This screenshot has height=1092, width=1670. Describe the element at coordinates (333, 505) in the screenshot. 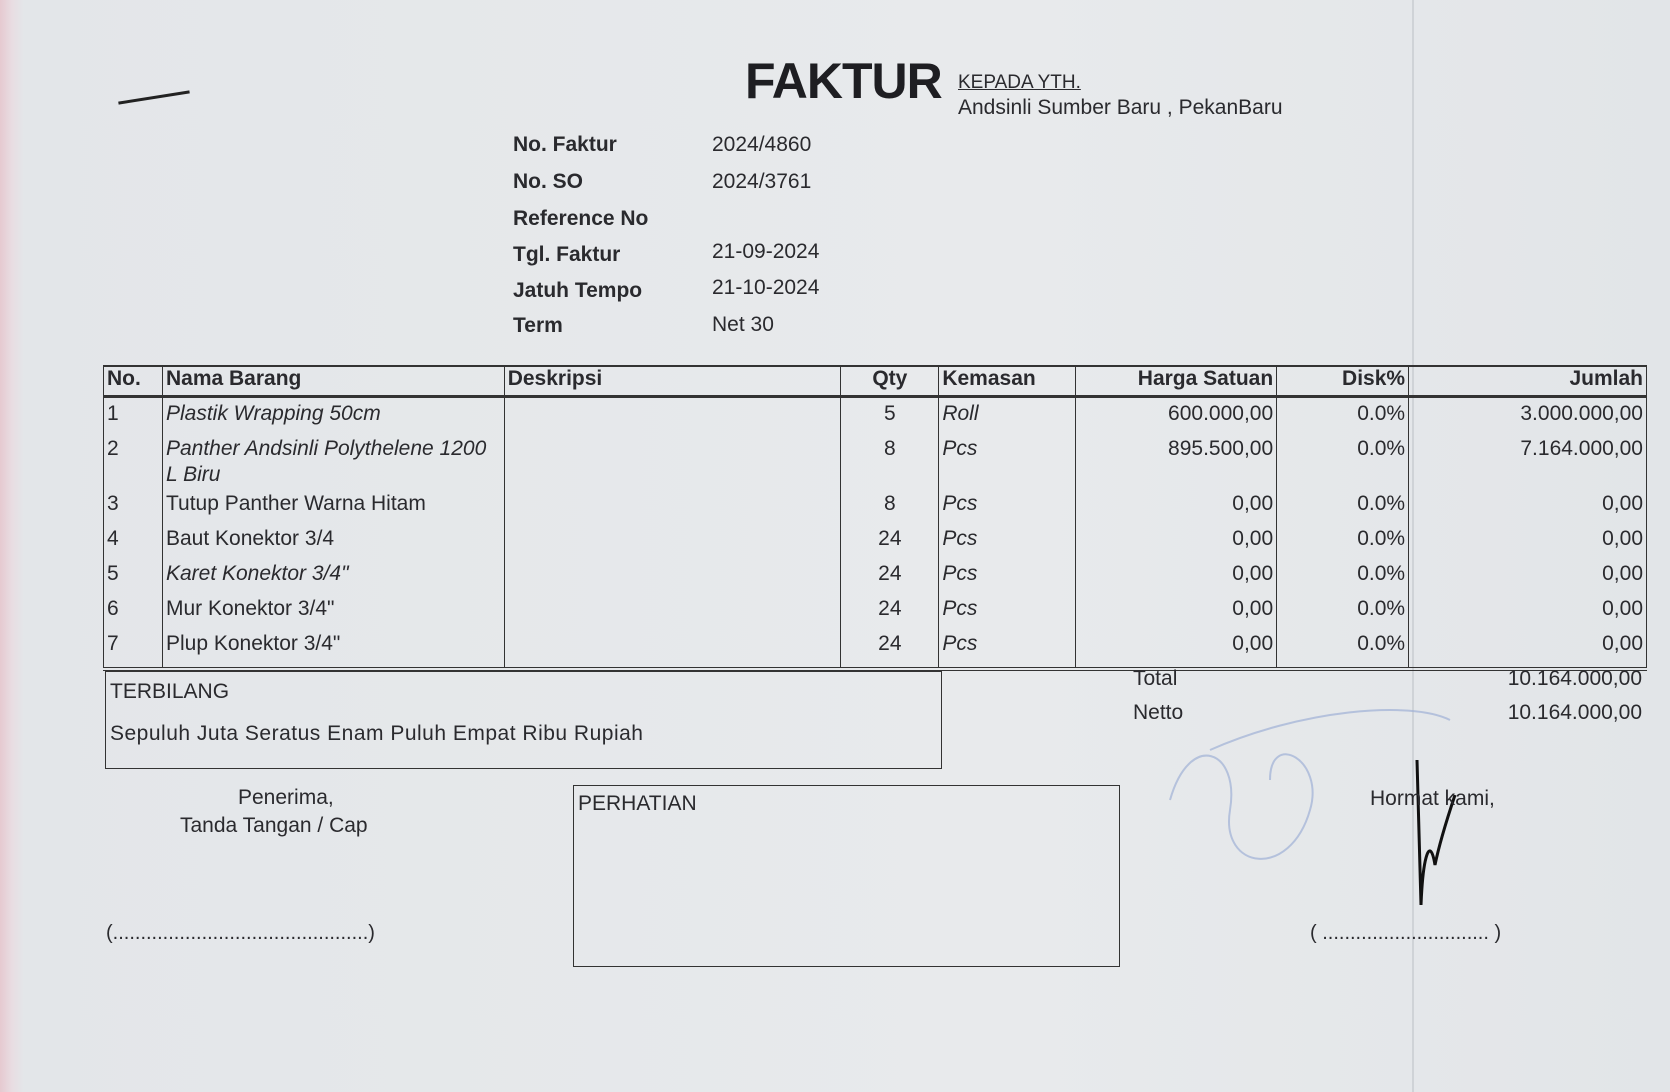

I see `cell-name: Tutup Panther Warna Hitam` at that location.